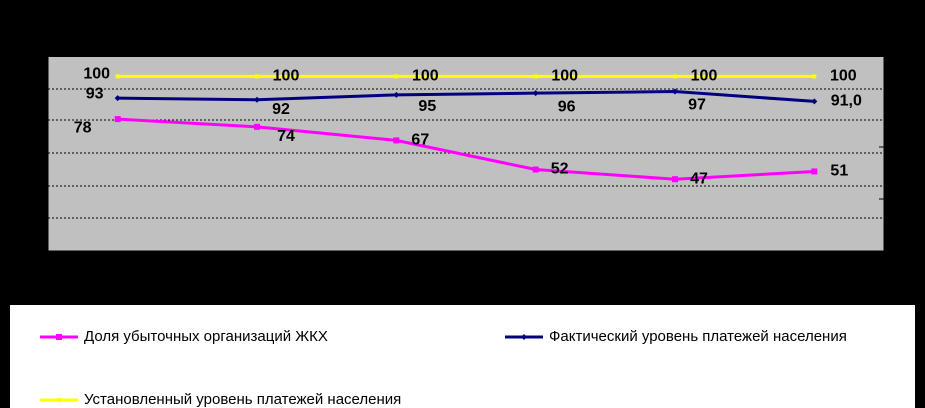 The image size is (925, 408). Describe the element at coordinates (427, 106) in the screenshot. I see `data-label: 95` at that location.